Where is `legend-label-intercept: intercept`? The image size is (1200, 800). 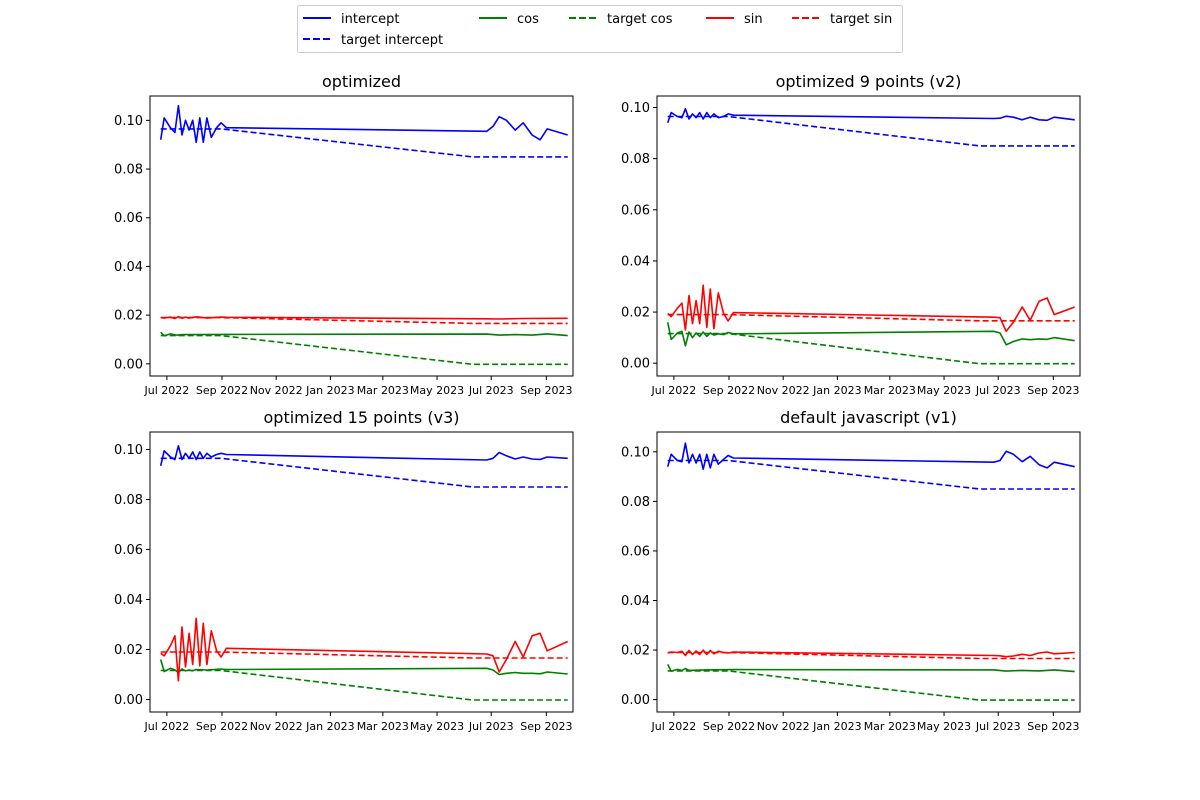
legend-label-intercept: intercept is located at coordinates (370, 19).